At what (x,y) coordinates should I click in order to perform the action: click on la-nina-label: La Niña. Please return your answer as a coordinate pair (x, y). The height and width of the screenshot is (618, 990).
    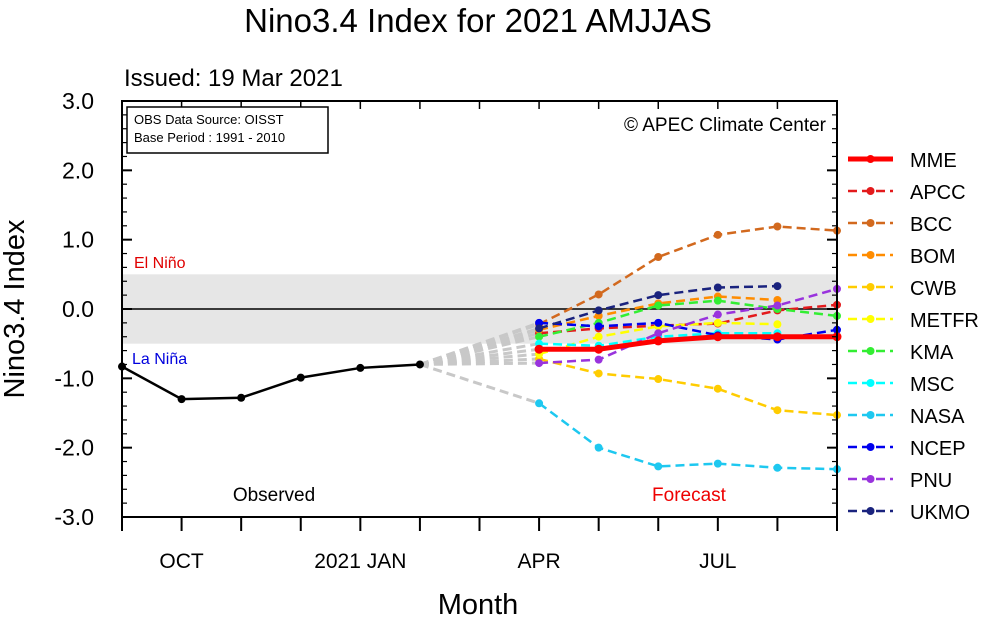
    Looking at the image, I should click on (159, 359).